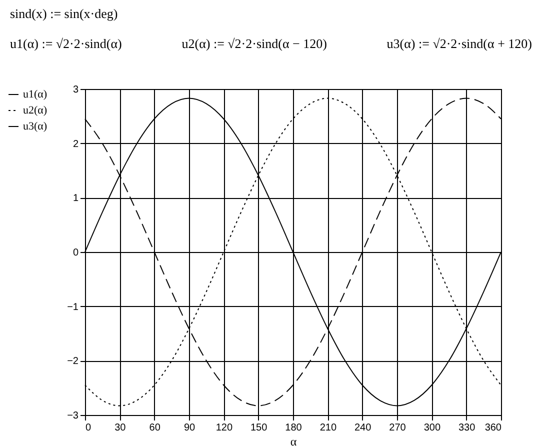 The height and width of the screenshot is (446, 550). What do you see at coordinates (73, 416) in the screenshot?
I see `y-tick-label: −3` at bounding box center [73, 416].